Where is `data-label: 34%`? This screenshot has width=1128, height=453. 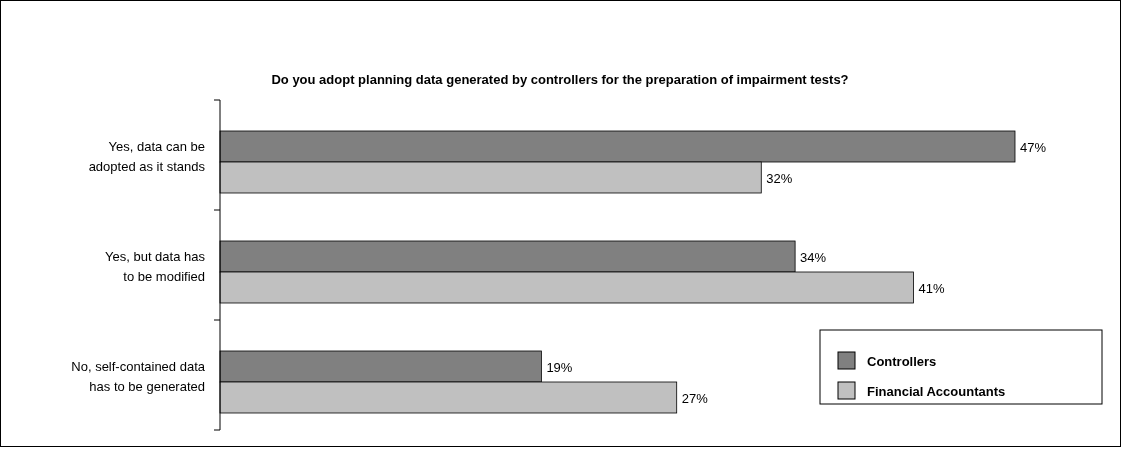
data-label: 34% is located at coordinates (813, 257).